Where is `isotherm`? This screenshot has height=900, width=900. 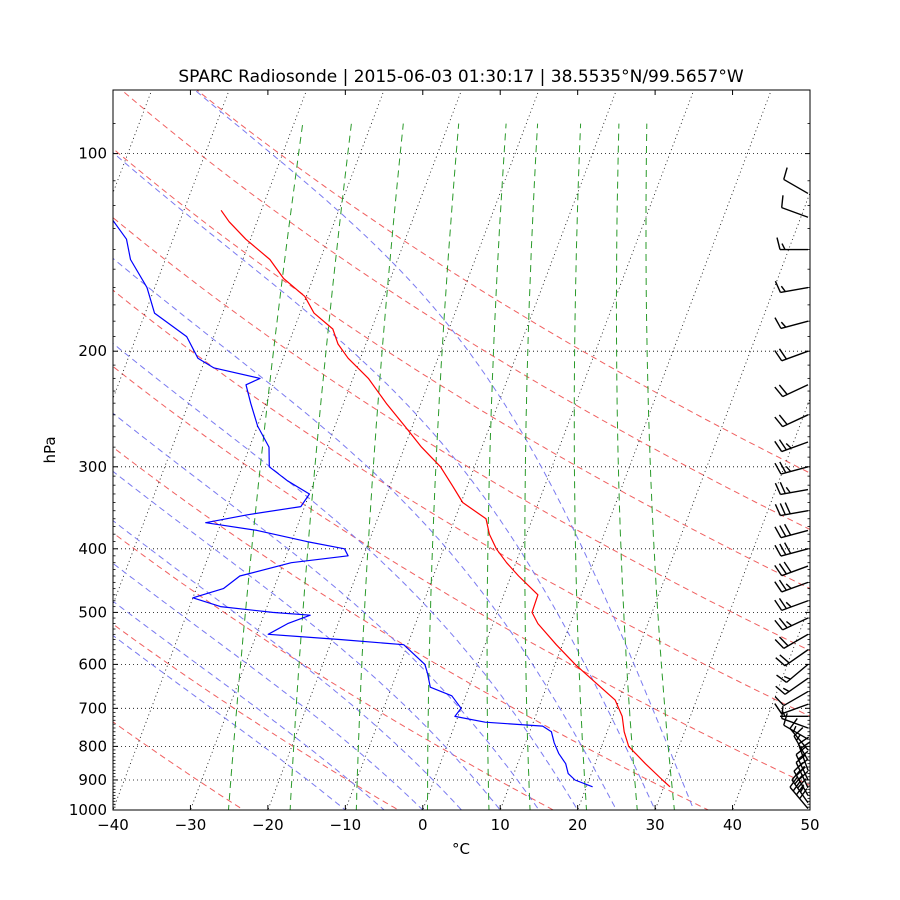 isotherm is located at coordinates (210, 348).